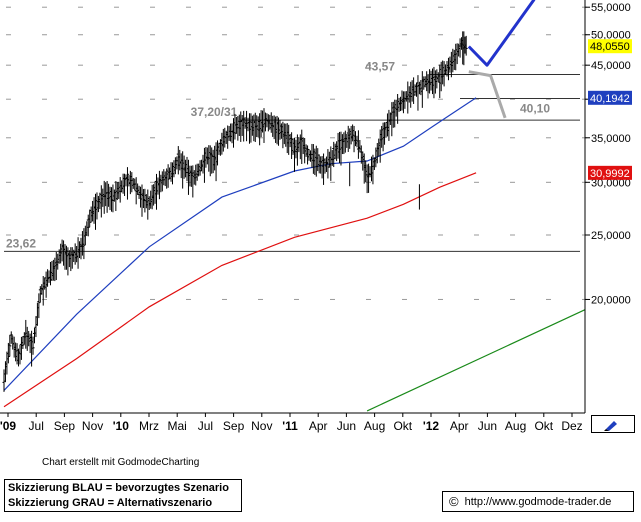  What do you see at coordinates (611, 36) in the screenshot?
I see `y-tick-label: 50,0000` at bounding box center [611, 36].